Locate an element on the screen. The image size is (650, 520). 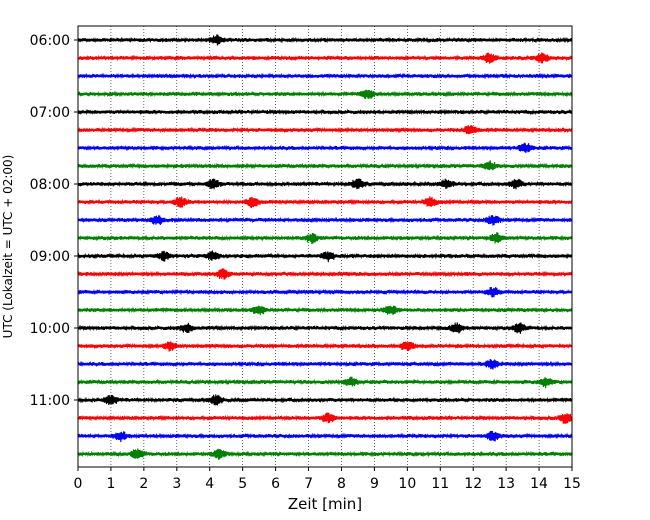
x-tick-label-15: 15 is located at coordinates (572, 484).